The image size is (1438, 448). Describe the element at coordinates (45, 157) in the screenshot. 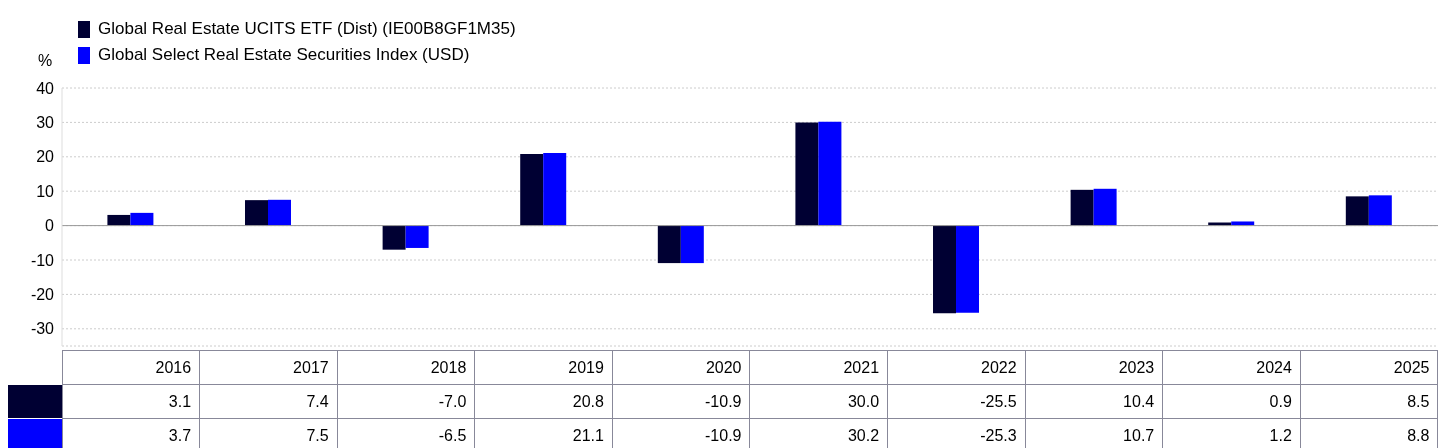

I see `y-tick-label: 20` at that location.